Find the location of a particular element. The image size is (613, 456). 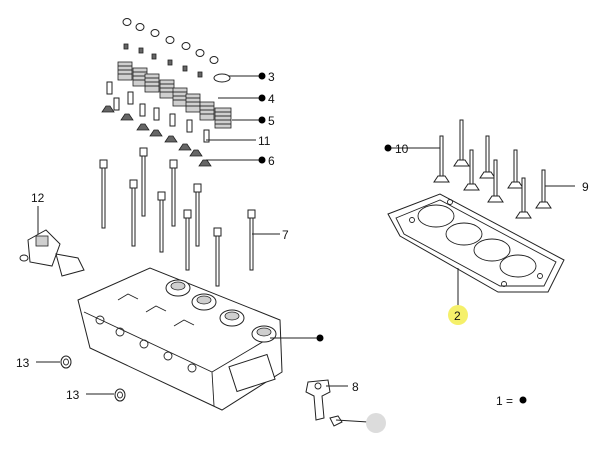

callout-7: 7 is located at coordinates (285, 235).